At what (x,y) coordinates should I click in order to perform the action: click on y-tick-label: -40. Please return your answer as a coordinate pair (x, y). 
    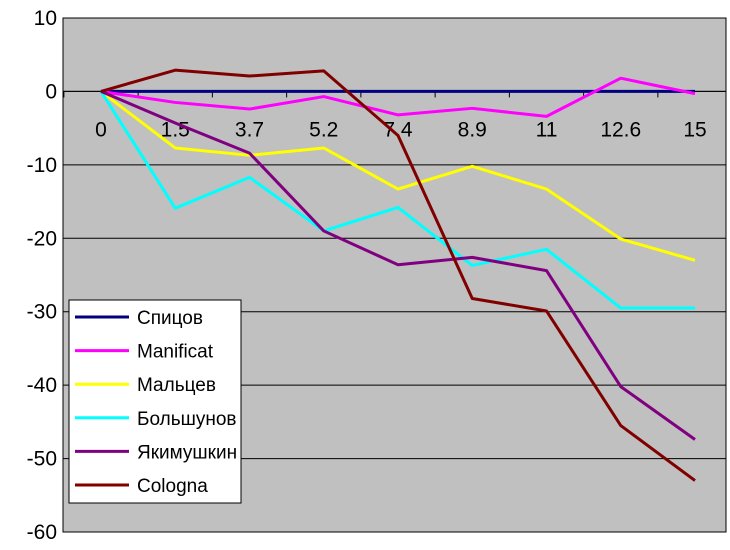
    Looking at the image, I should click on (42, 385).